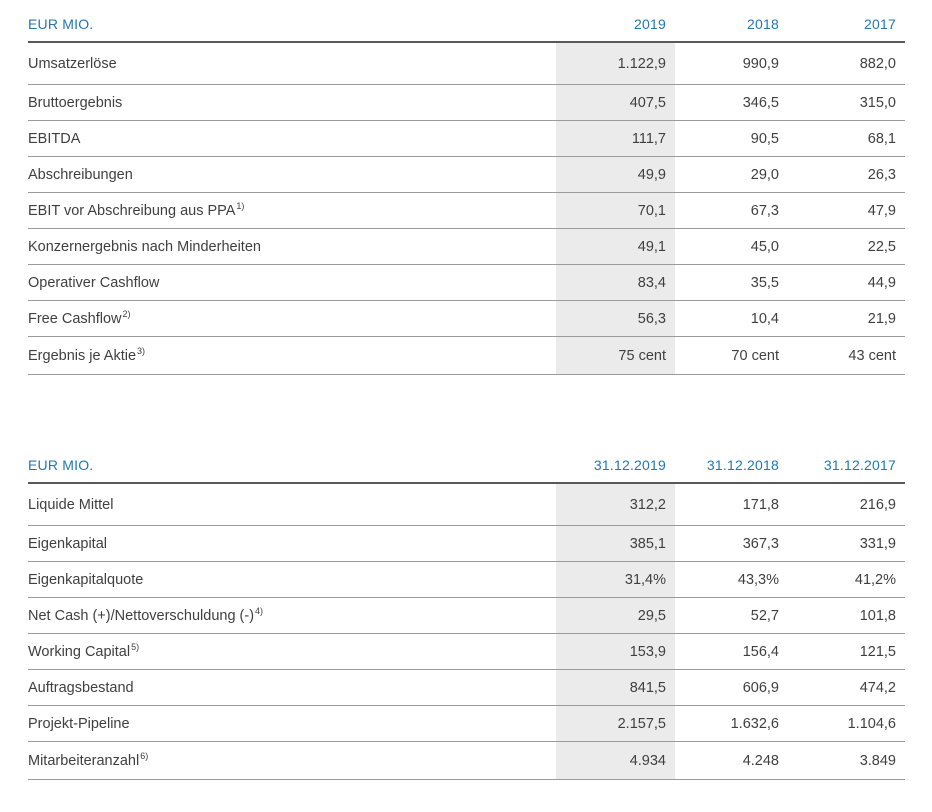  I want to click on cell-value-prior-prior-period: 22,5, so click(881, 246).